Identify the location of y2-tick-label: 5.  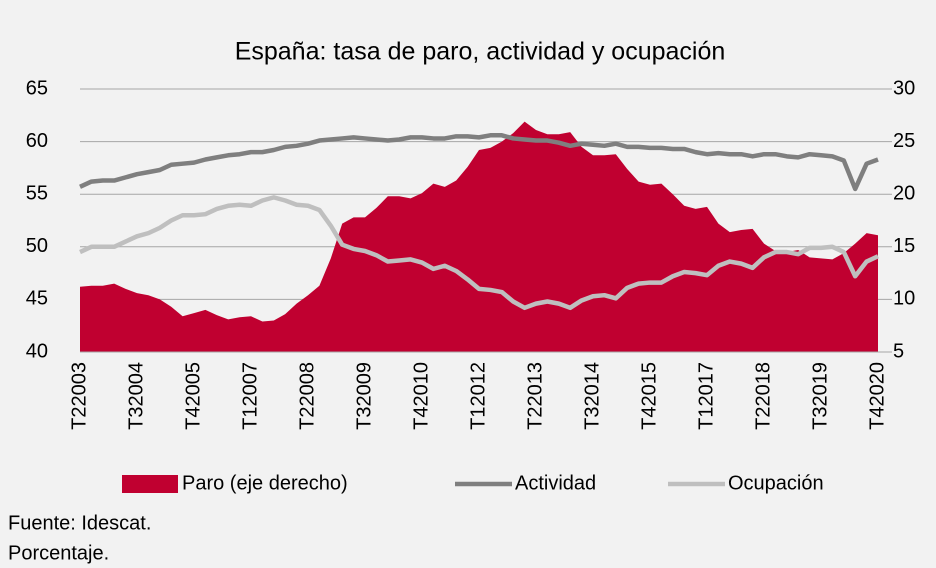
(898, 351).